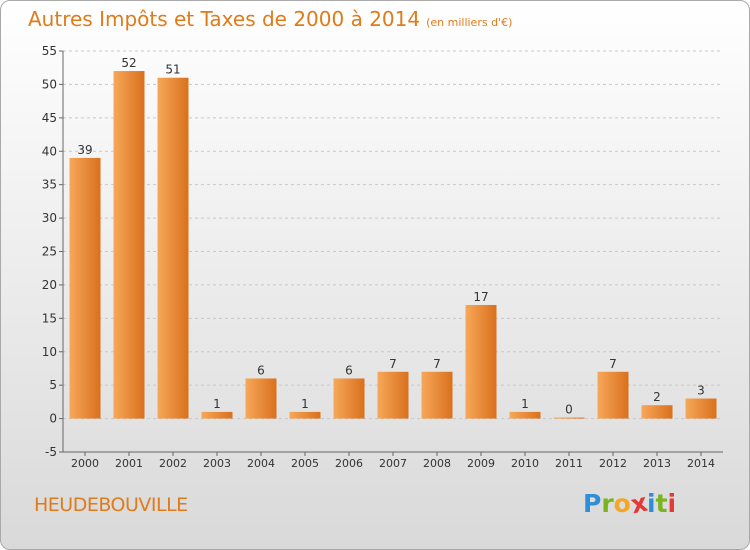 The width and height of the screenshot is (750, 550). I want to click on x-tick-label: 2014, so click(701, 463).